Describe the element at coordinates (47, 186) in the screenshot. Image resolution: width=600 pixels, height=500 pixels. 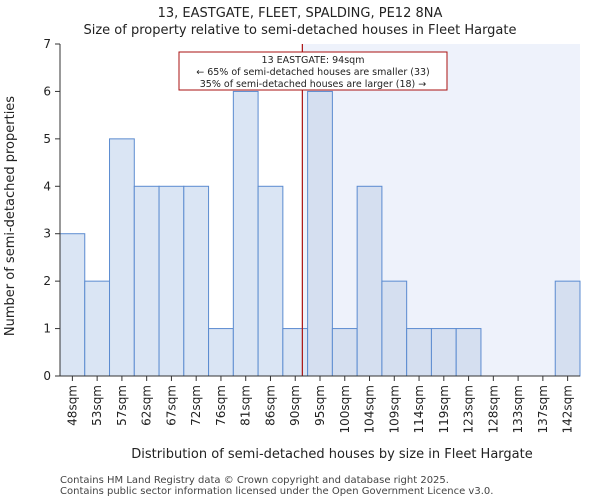
I see `y-tick-label: 4` at that location.